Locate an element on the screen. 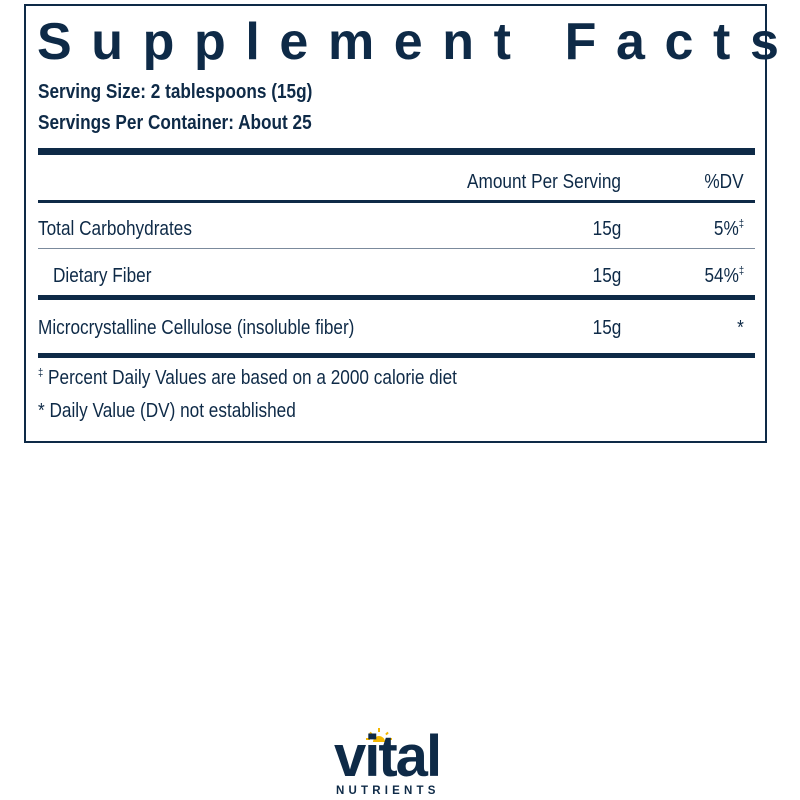 Image resolution: width=800 pixels, height=800 pixels. servings-per-container: Servings Per Container: About 25 is located at coordinates (175, 123).